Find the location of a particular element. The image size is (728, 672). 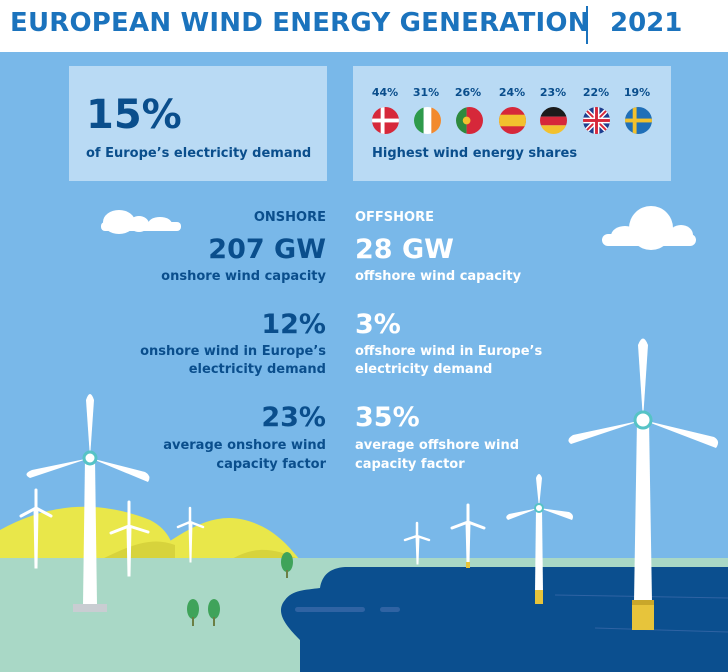

share-value-ireland: 31% is located at coordinates (426, 92).